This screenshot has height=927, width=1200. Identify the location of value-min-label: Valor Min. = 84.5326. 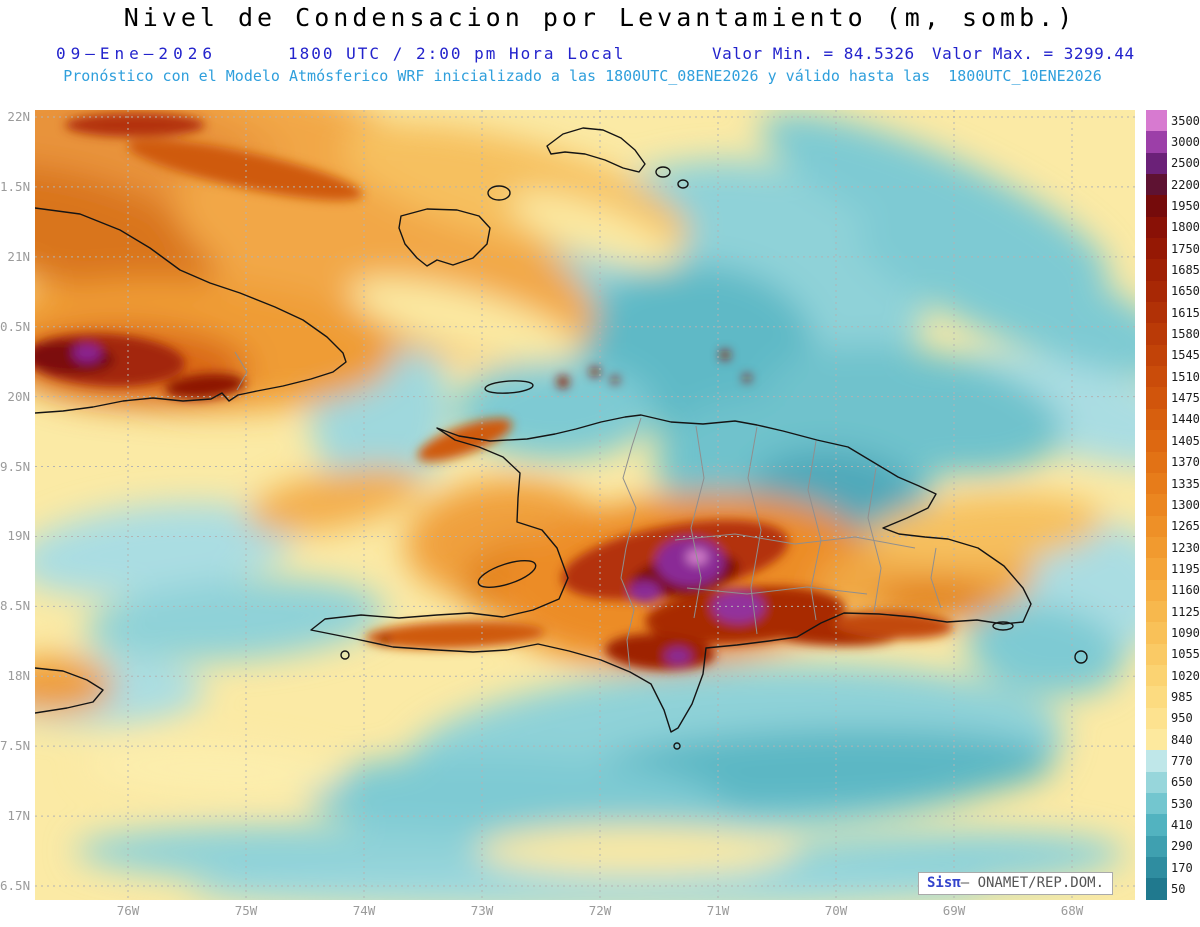
(813, 53).